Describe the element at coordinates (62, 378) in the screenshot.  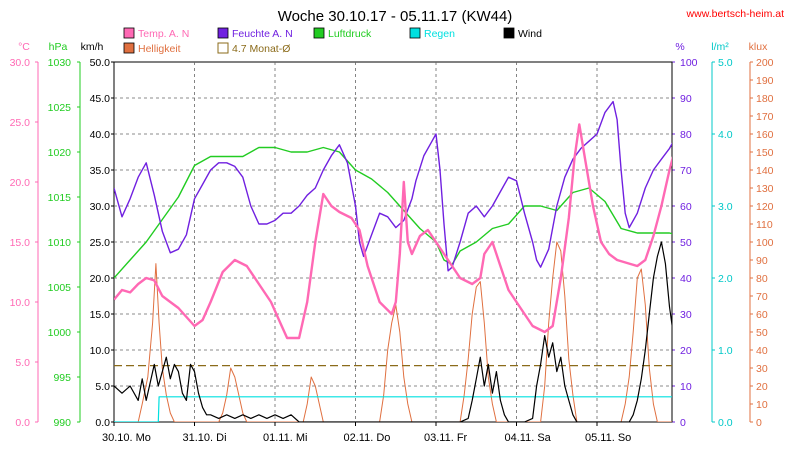
I see `tick-label: 995` at that location.